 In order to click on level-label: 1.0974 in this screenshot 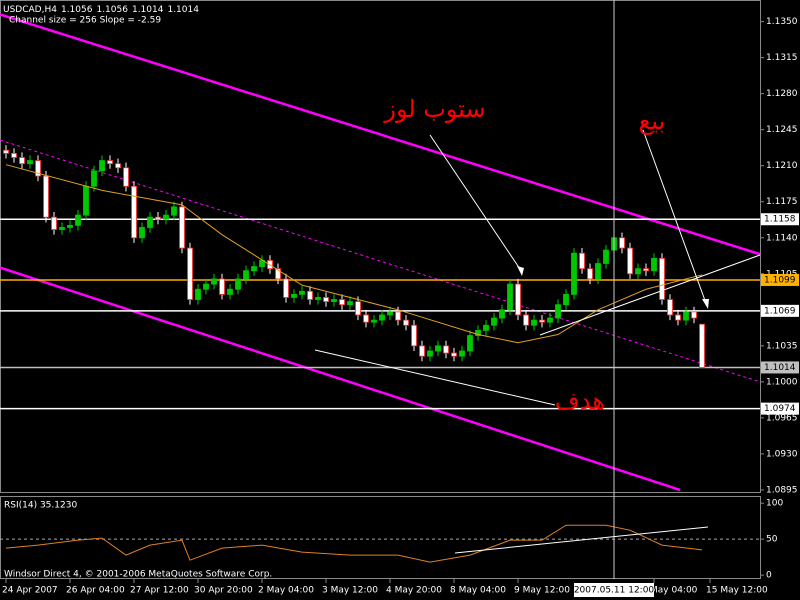, I will do `click(780, 409)`.